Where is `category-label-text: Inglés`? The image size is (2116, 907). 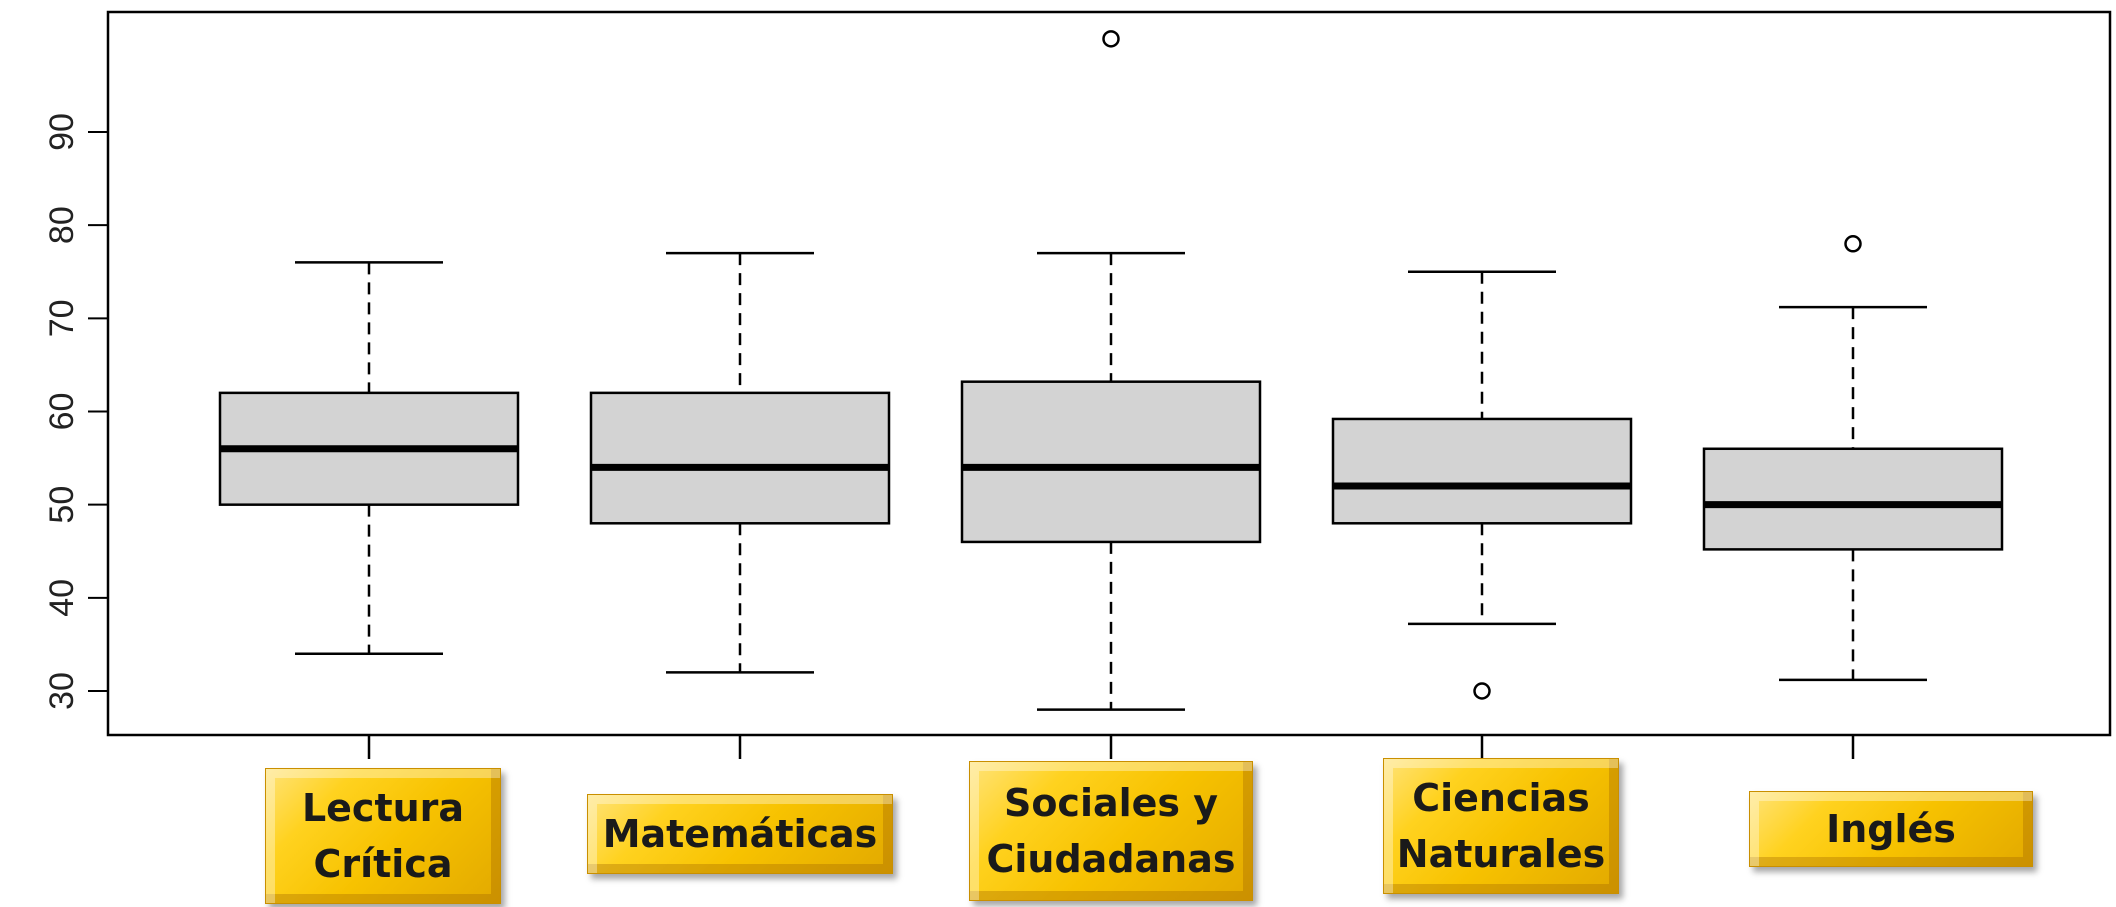
category-label-text: Inglés is located at coordinates (1891, 829).